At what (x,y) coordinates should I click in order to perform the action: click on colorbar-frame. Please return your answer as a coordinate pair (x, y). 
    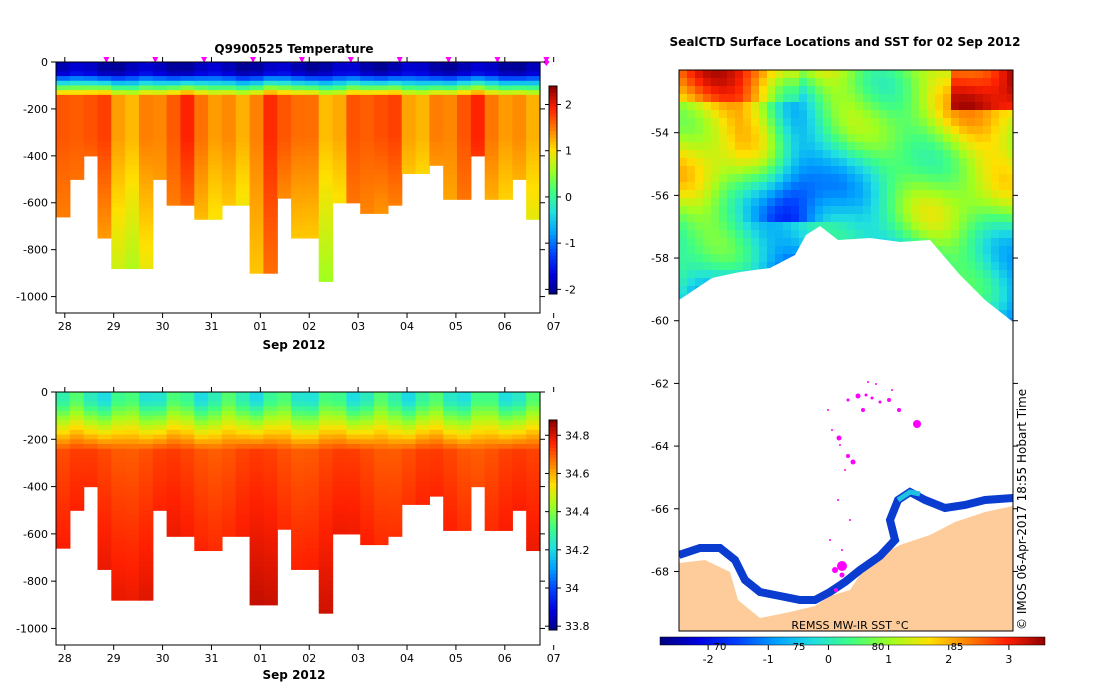
    Looking at the image, I should click on (553, 525).